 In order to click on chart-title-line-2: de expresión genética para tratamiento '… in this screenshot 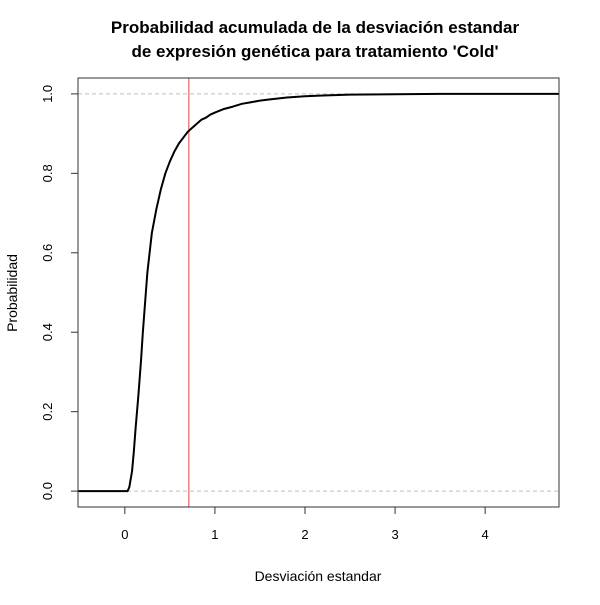, I will do `click(314, 51)`.